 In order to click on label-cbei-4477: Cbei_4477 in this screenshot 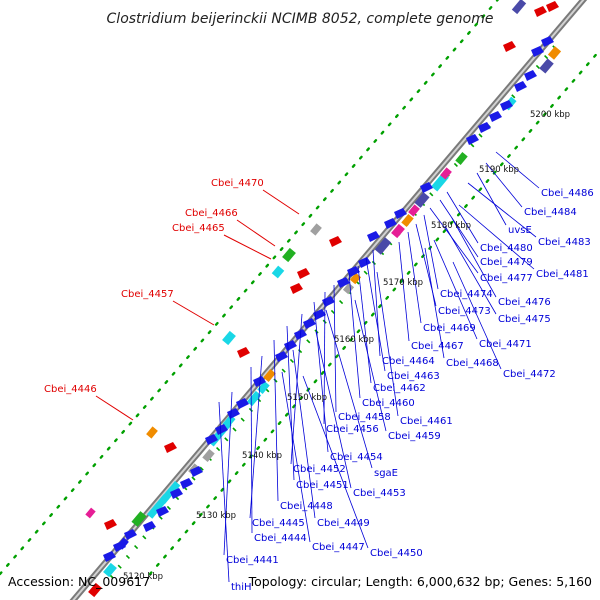, I will do `click(506, 278)`.